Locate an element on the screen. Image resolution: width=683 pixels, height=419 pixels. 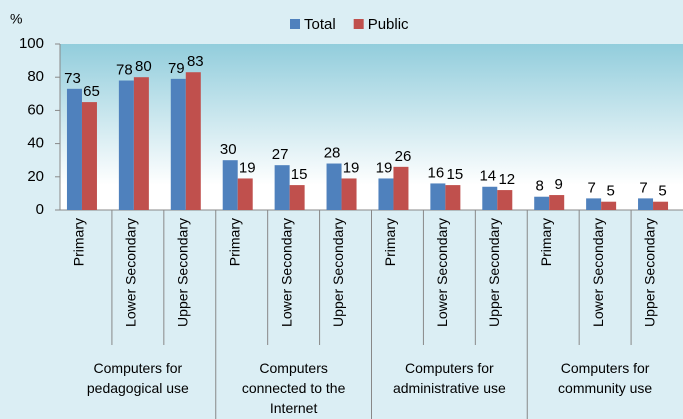
y-tick-label: 40 is located at coordinates (35, 143).